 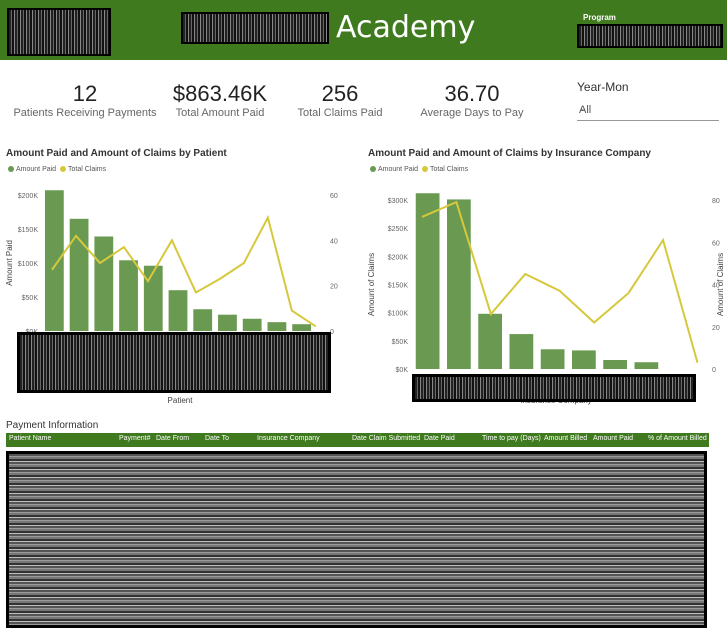 What do you see at coordinates (398, 229) in the screenshot?
I see `y-tick-label: $250K` at bounding box center [398, 229].